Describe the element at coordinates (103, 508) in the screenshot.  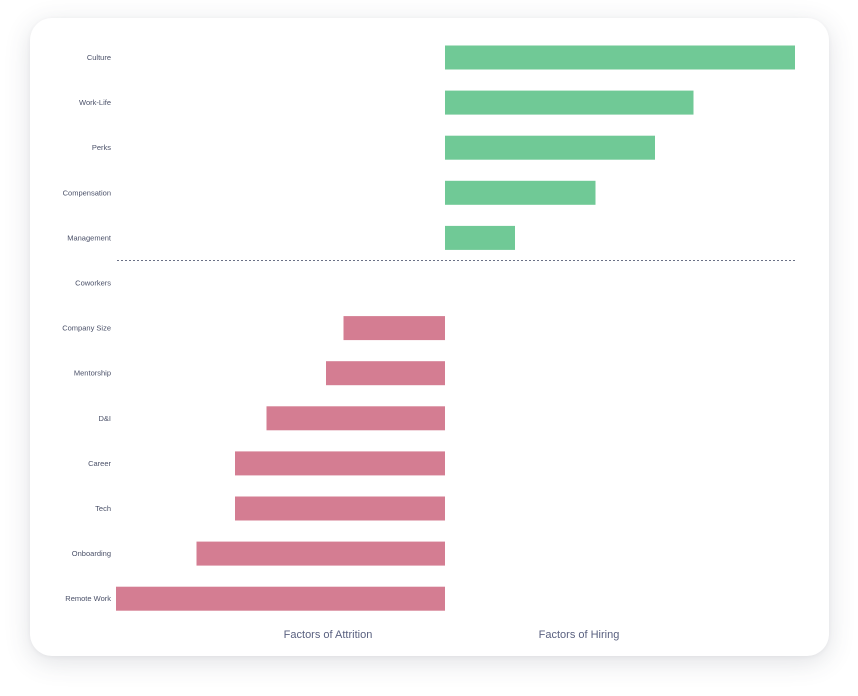
I see `category-label: Tech` at that location.